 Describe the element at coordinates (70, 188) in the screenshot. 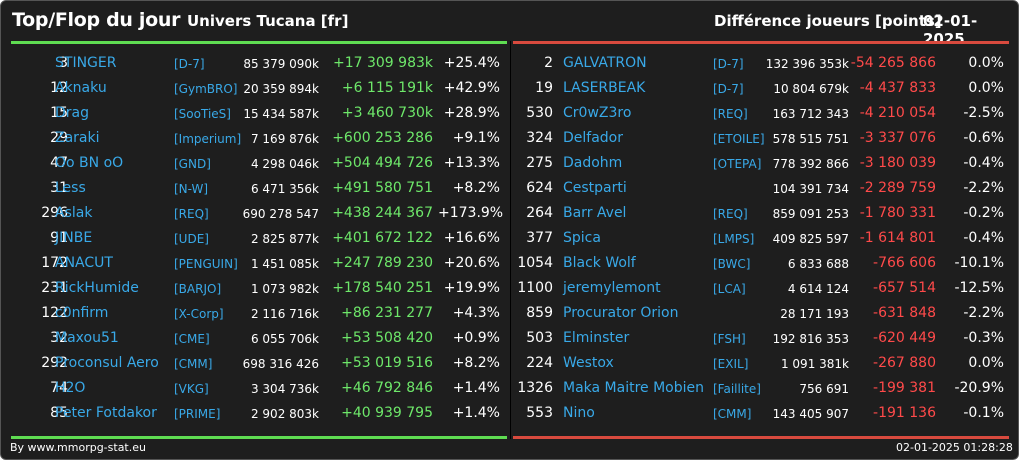

I see `player-name-link: Less` at that location.